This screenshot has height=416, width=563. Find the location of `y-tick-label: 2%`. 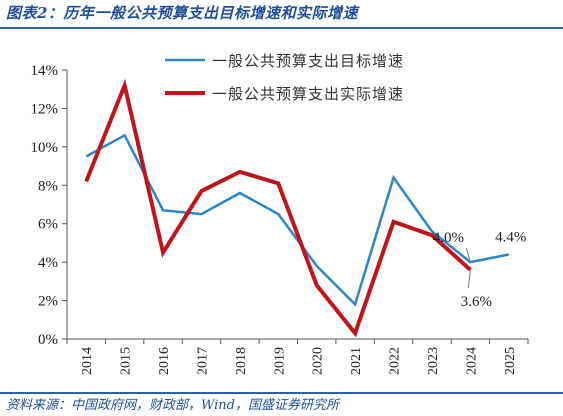

y-tick-label: 2% is located at coordinates (48, 302).